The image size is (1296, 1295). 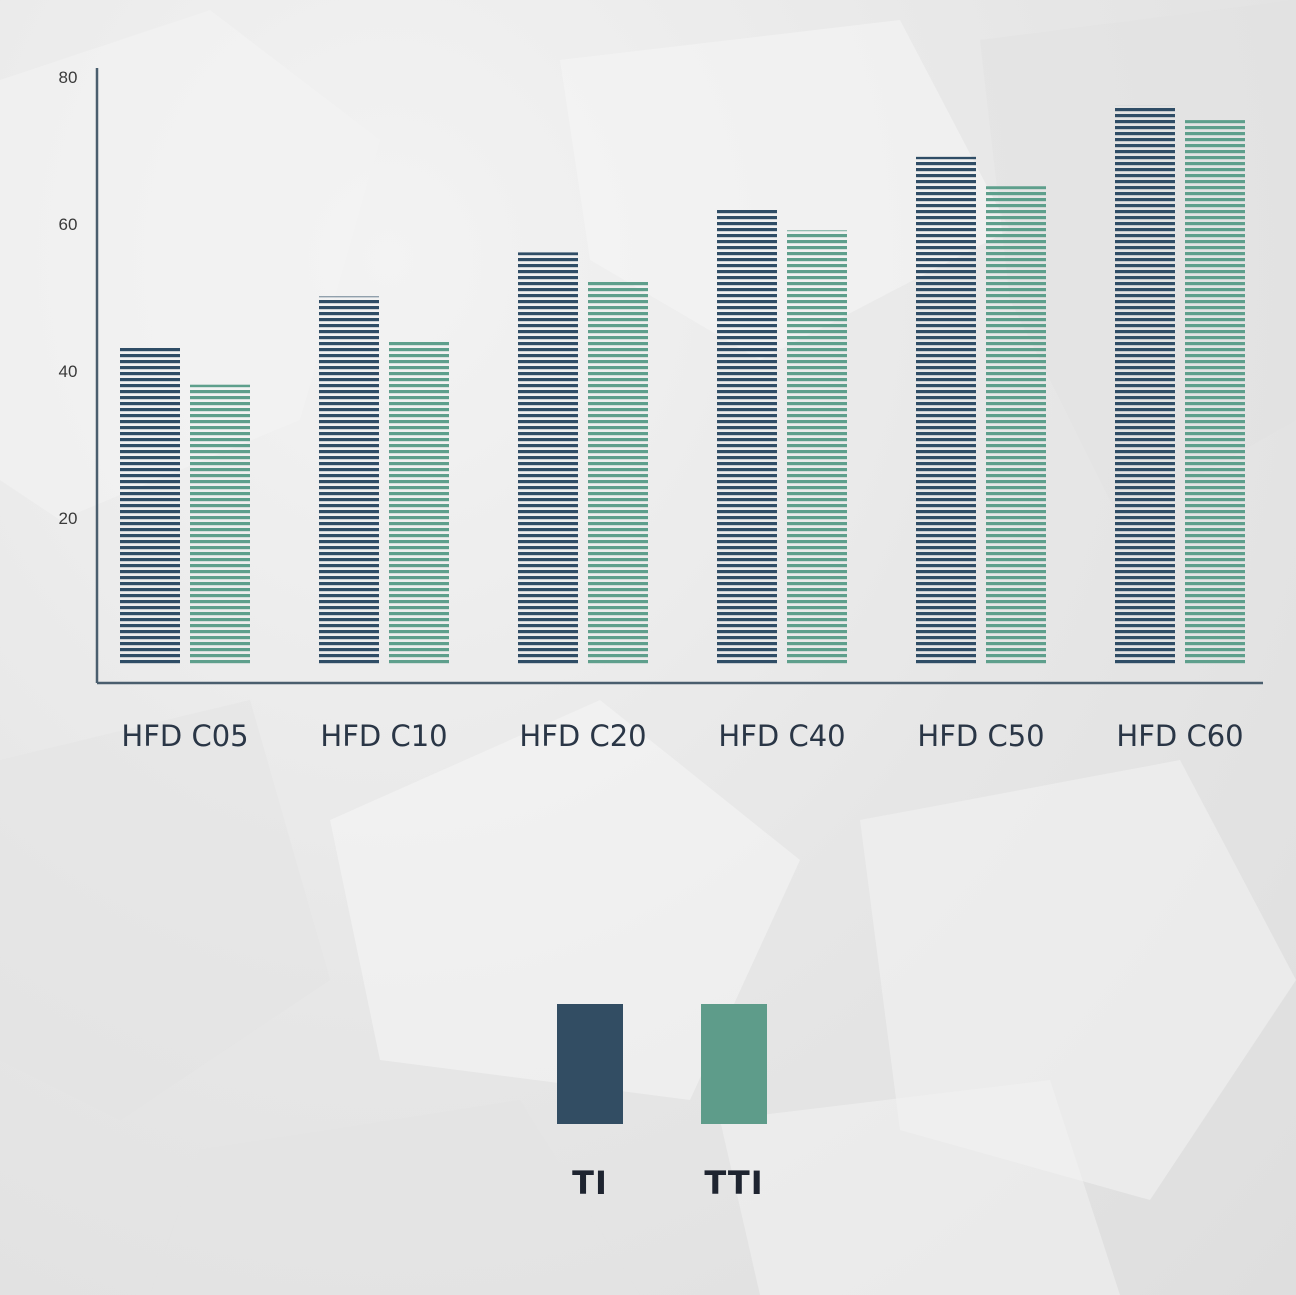 I want to click on legend-label-tti: TTI, so click(x=734, y=1183).